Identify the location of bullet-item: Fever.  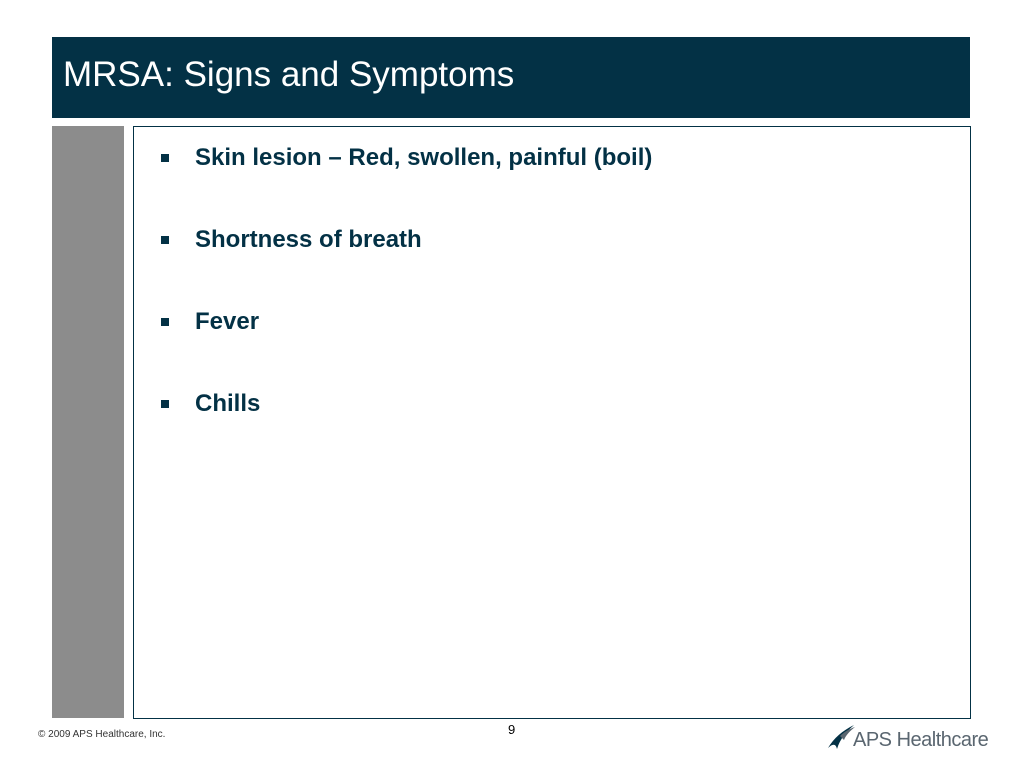
(406, 348).